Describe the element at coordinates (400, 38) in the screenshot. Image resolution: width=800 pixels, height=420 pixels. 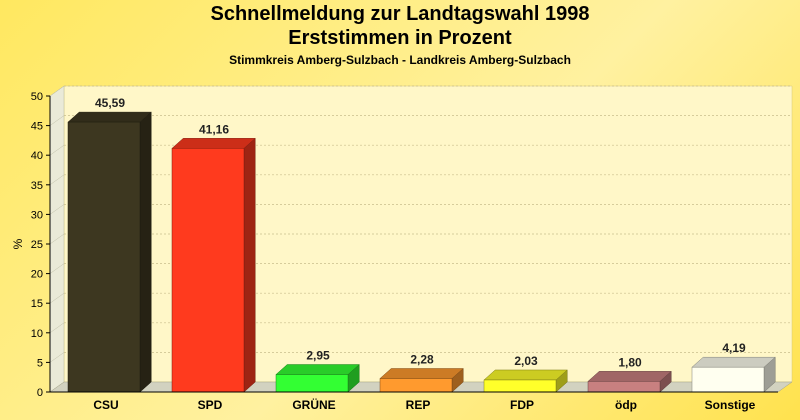
I see `chart-subtitle: Erststimmen in Prozent` at that location.